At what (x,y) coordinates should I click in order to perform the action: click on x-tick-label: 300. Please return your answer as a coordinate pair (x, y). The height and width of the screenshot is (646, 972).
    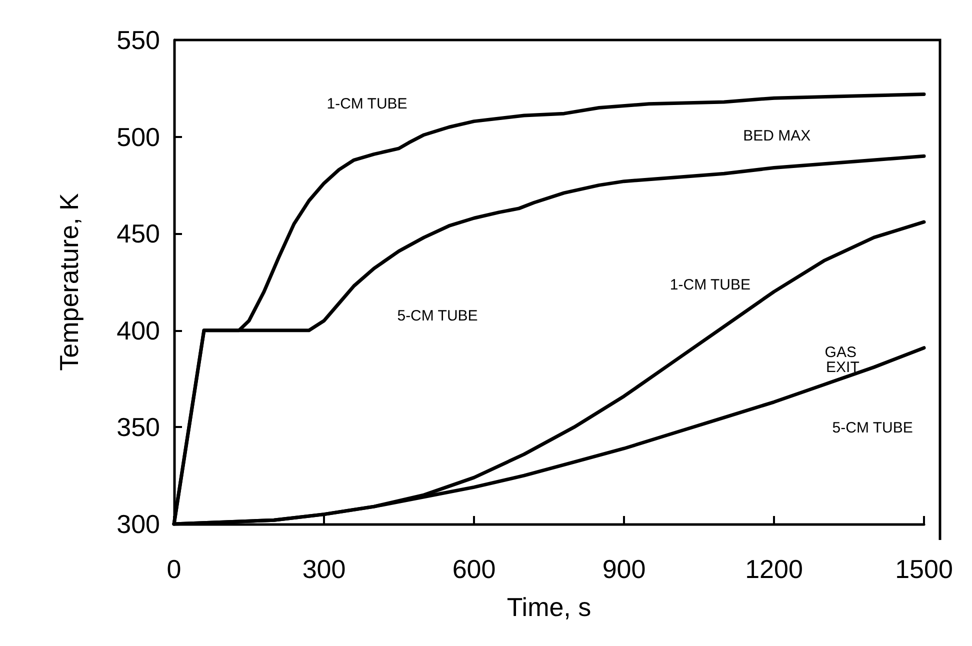
    Looking at the image, I should click on (324, 569).